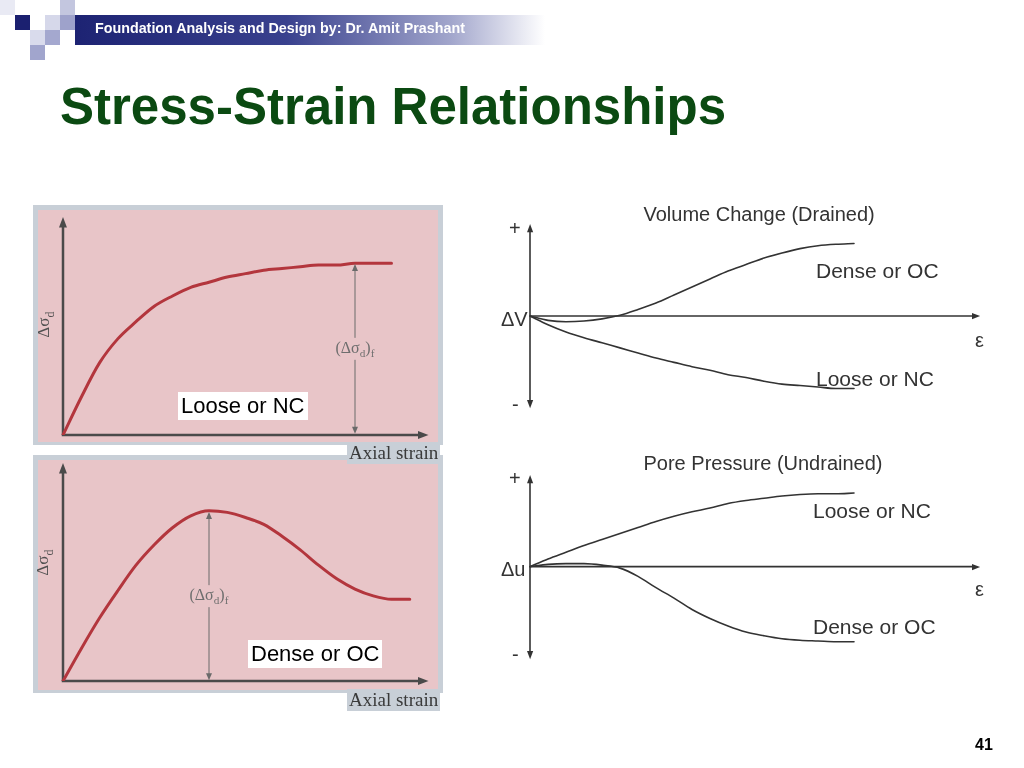  Describe the element at coordinates (763, 463) in the screenshot. I see `chart-title: Pore Pressure (Undrained)` at that location.